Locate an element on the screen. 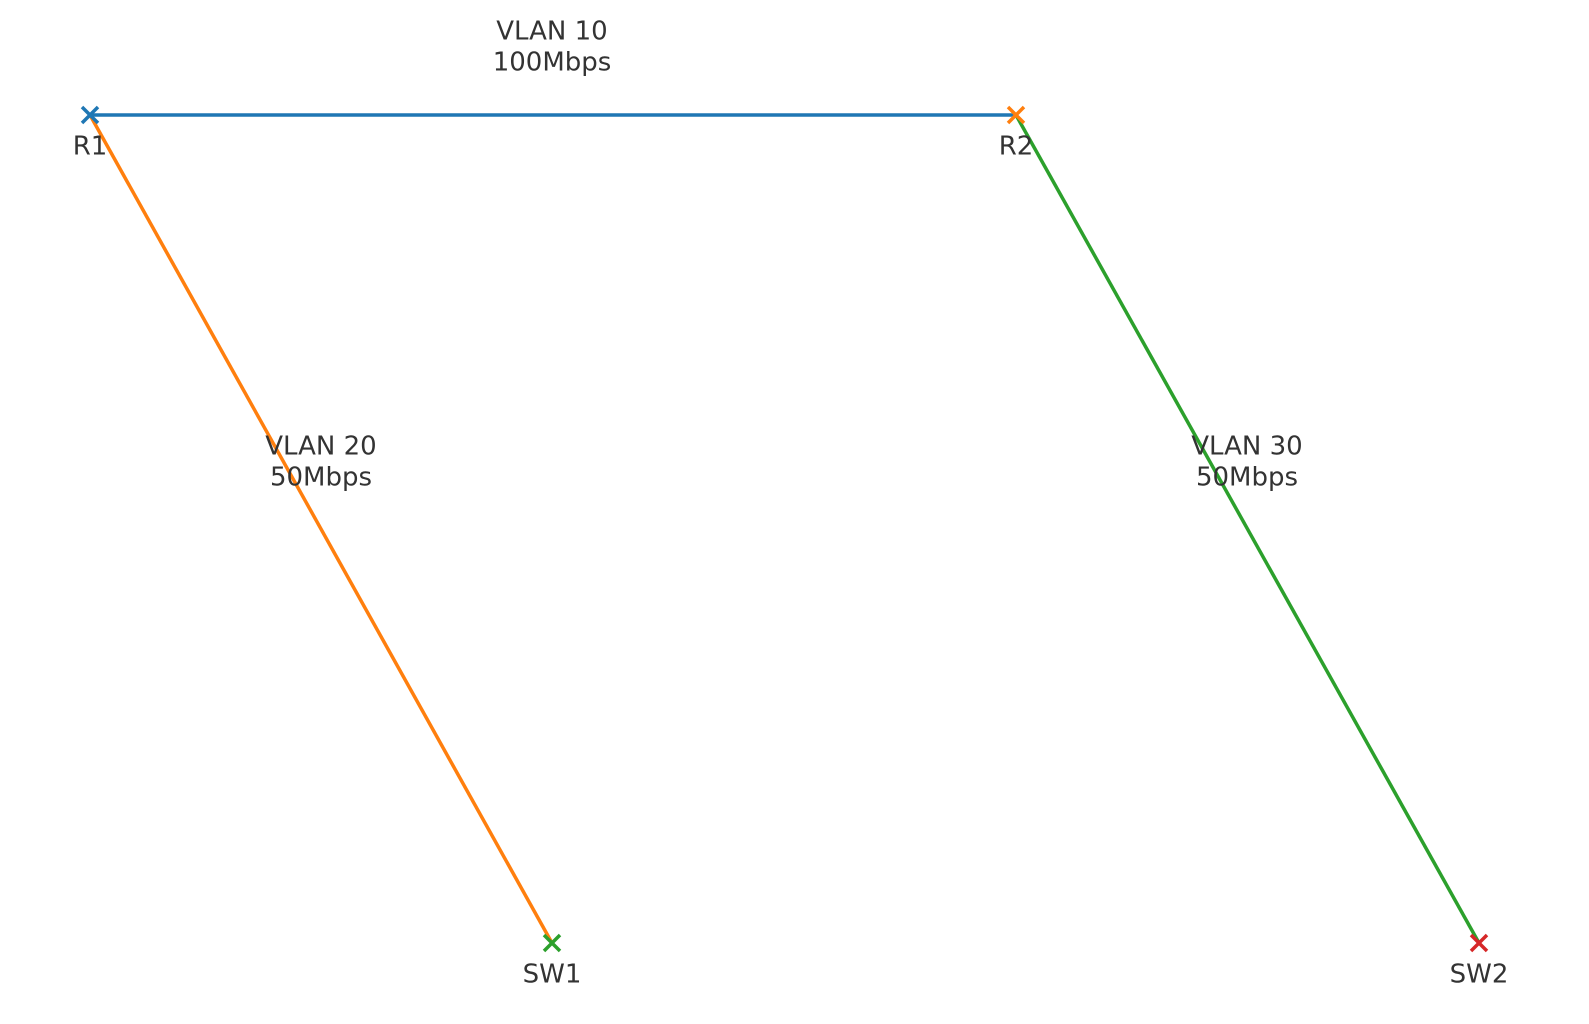  node-sw2: SW2 is located at coordinates (1479, 961).